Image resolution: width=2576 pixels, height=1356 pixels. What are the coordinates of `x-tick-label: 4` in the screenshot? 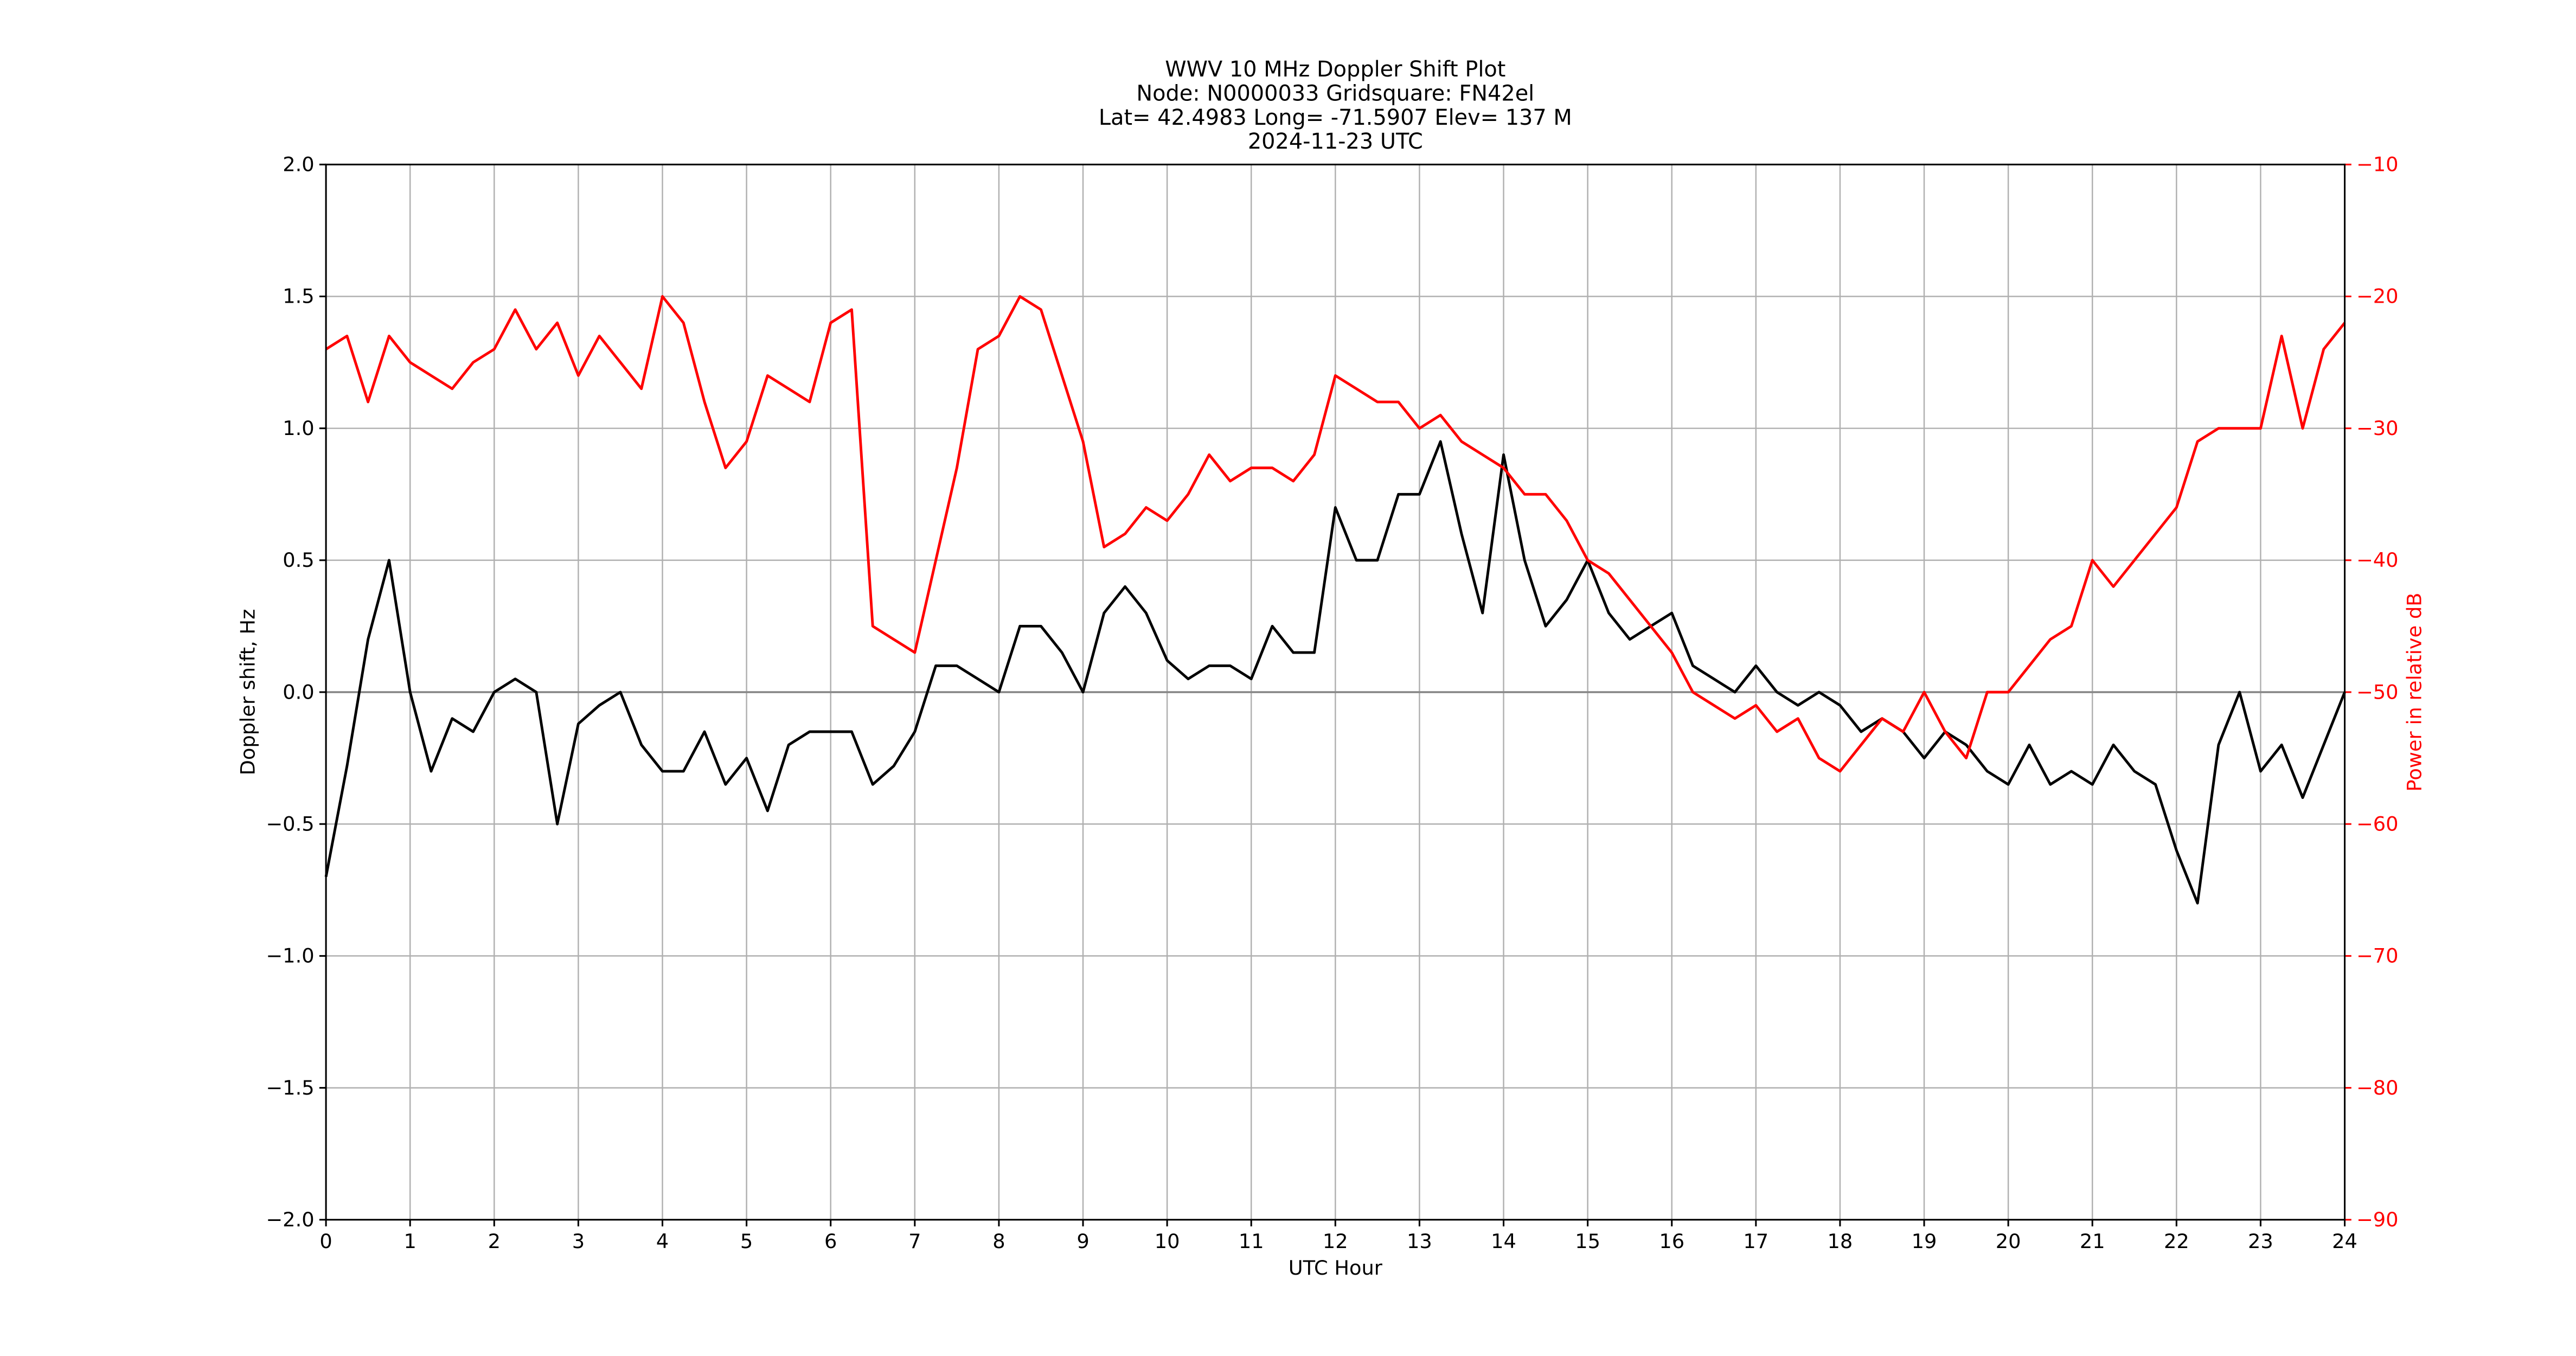 It's located at (662, 1241).